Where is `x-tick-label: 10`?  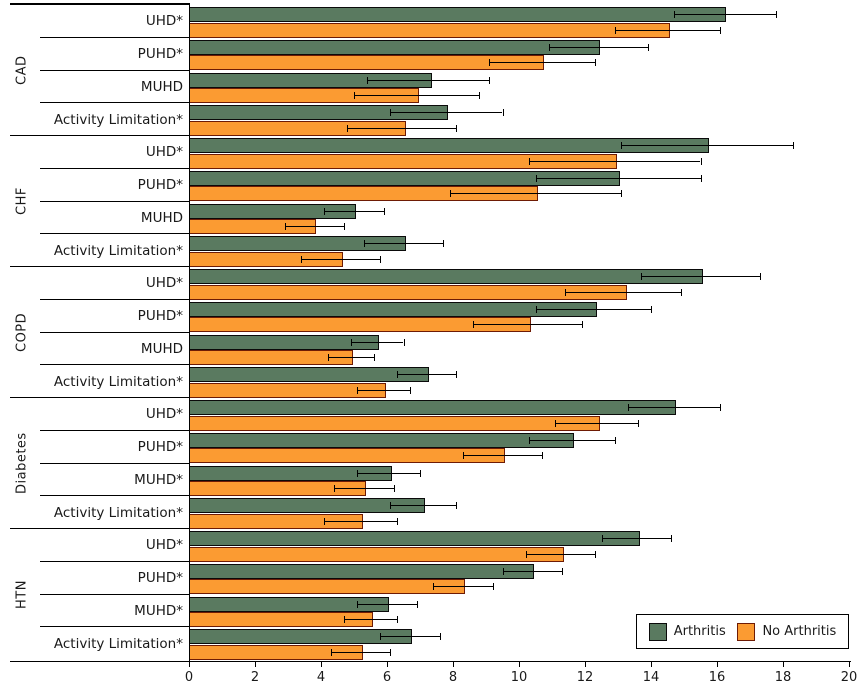 x-tick-label: 10 is located at coordinates (519, 677).